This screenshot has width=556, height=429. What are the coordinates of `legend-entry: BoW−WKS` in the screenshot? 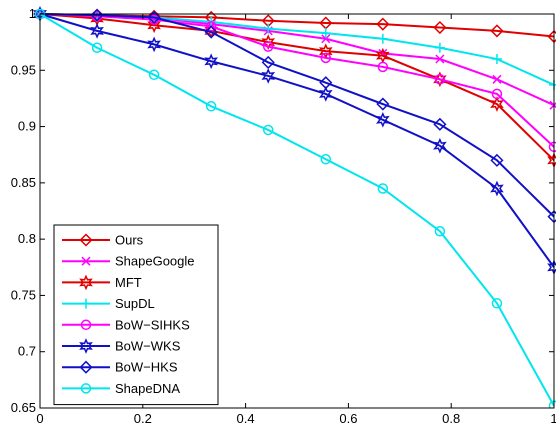 It's located at (121, 346).